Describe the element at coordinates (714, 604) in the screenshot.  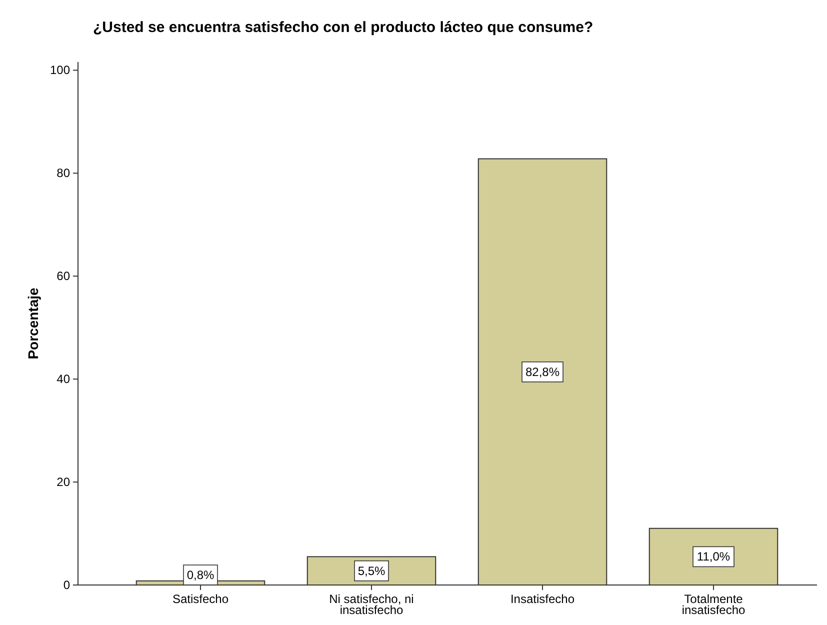
I see `x-tick-label: Totalmente insatisfecho` at that location.